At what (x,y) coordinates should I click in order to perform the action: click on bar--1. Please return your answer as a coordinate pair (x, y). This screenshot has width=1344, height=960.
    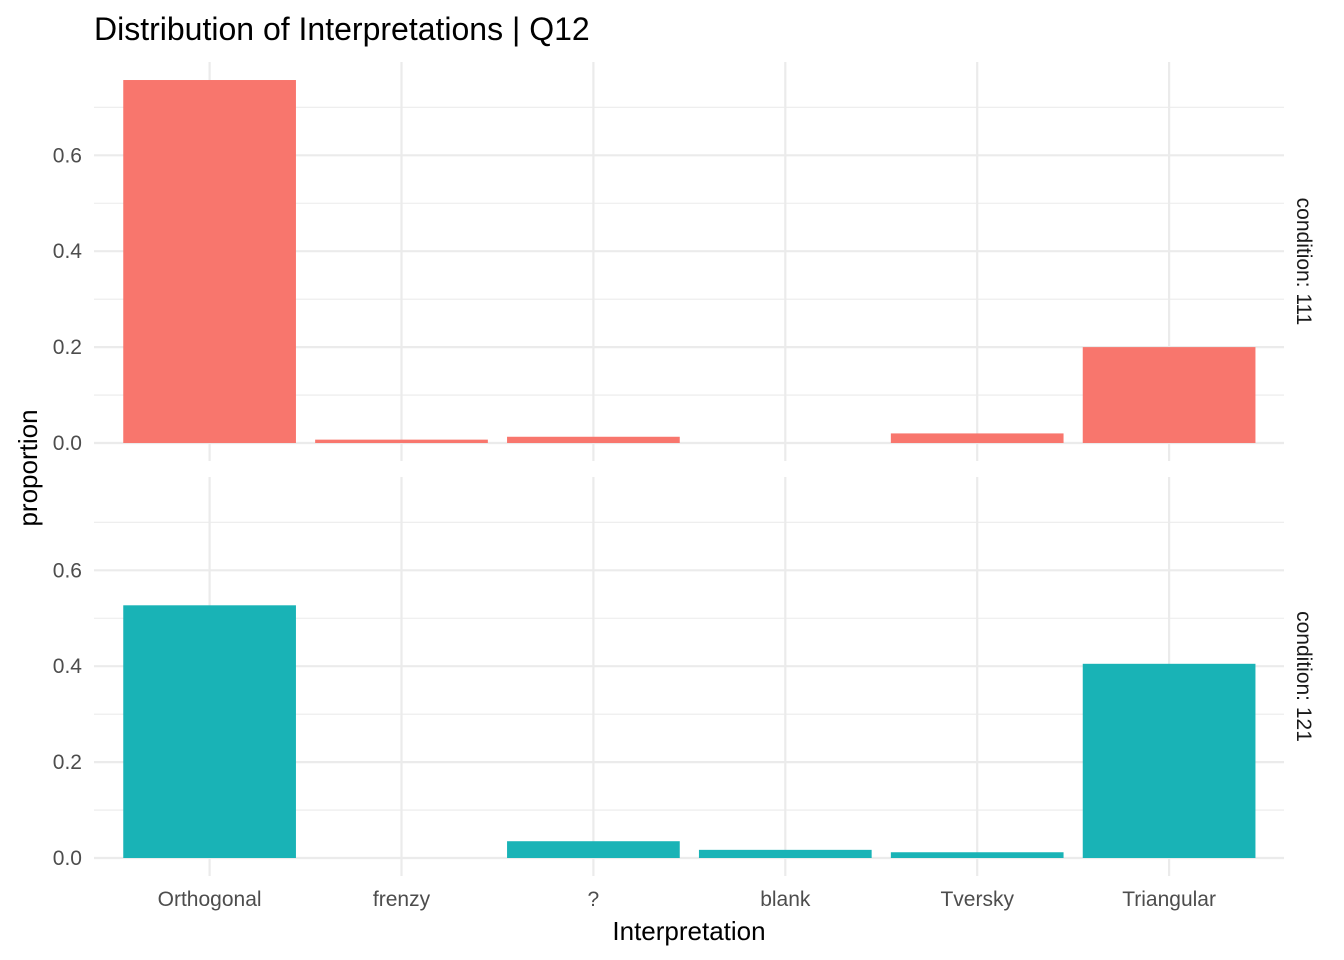
    Looking at the image, I should click on (593, 439).